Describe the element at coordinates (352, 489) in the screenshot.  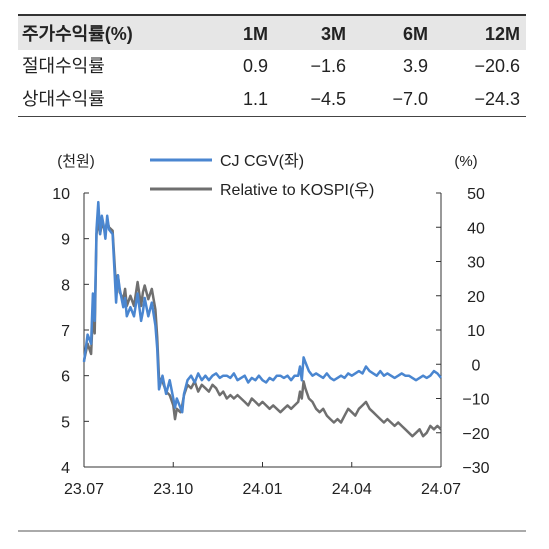
I see `x-tick-label: 24.04` at that location.